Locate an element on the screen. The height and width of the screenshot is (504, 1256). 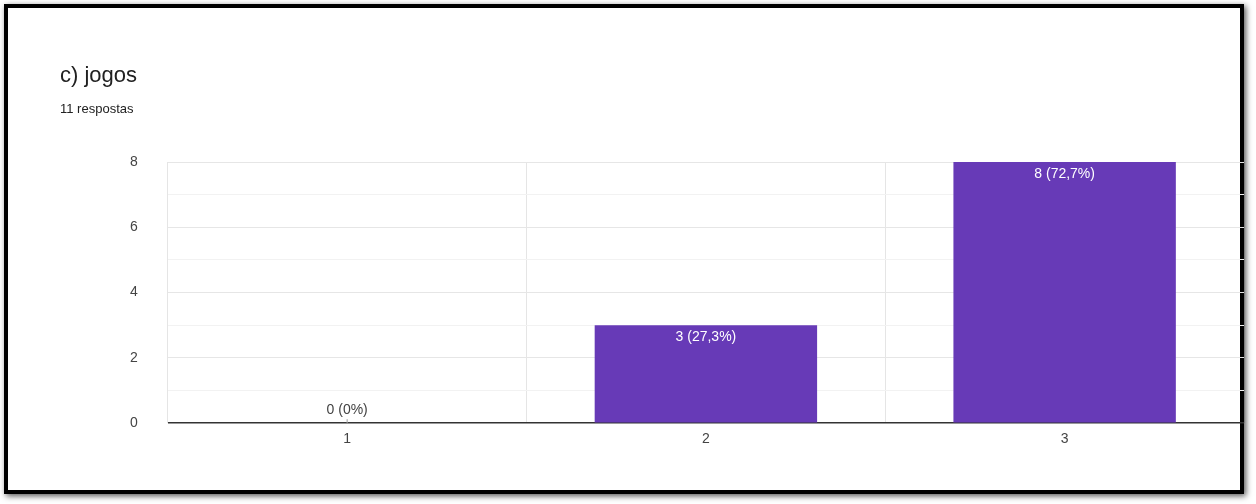
y-tick-label: 2 is located at coordinates (133, 356).